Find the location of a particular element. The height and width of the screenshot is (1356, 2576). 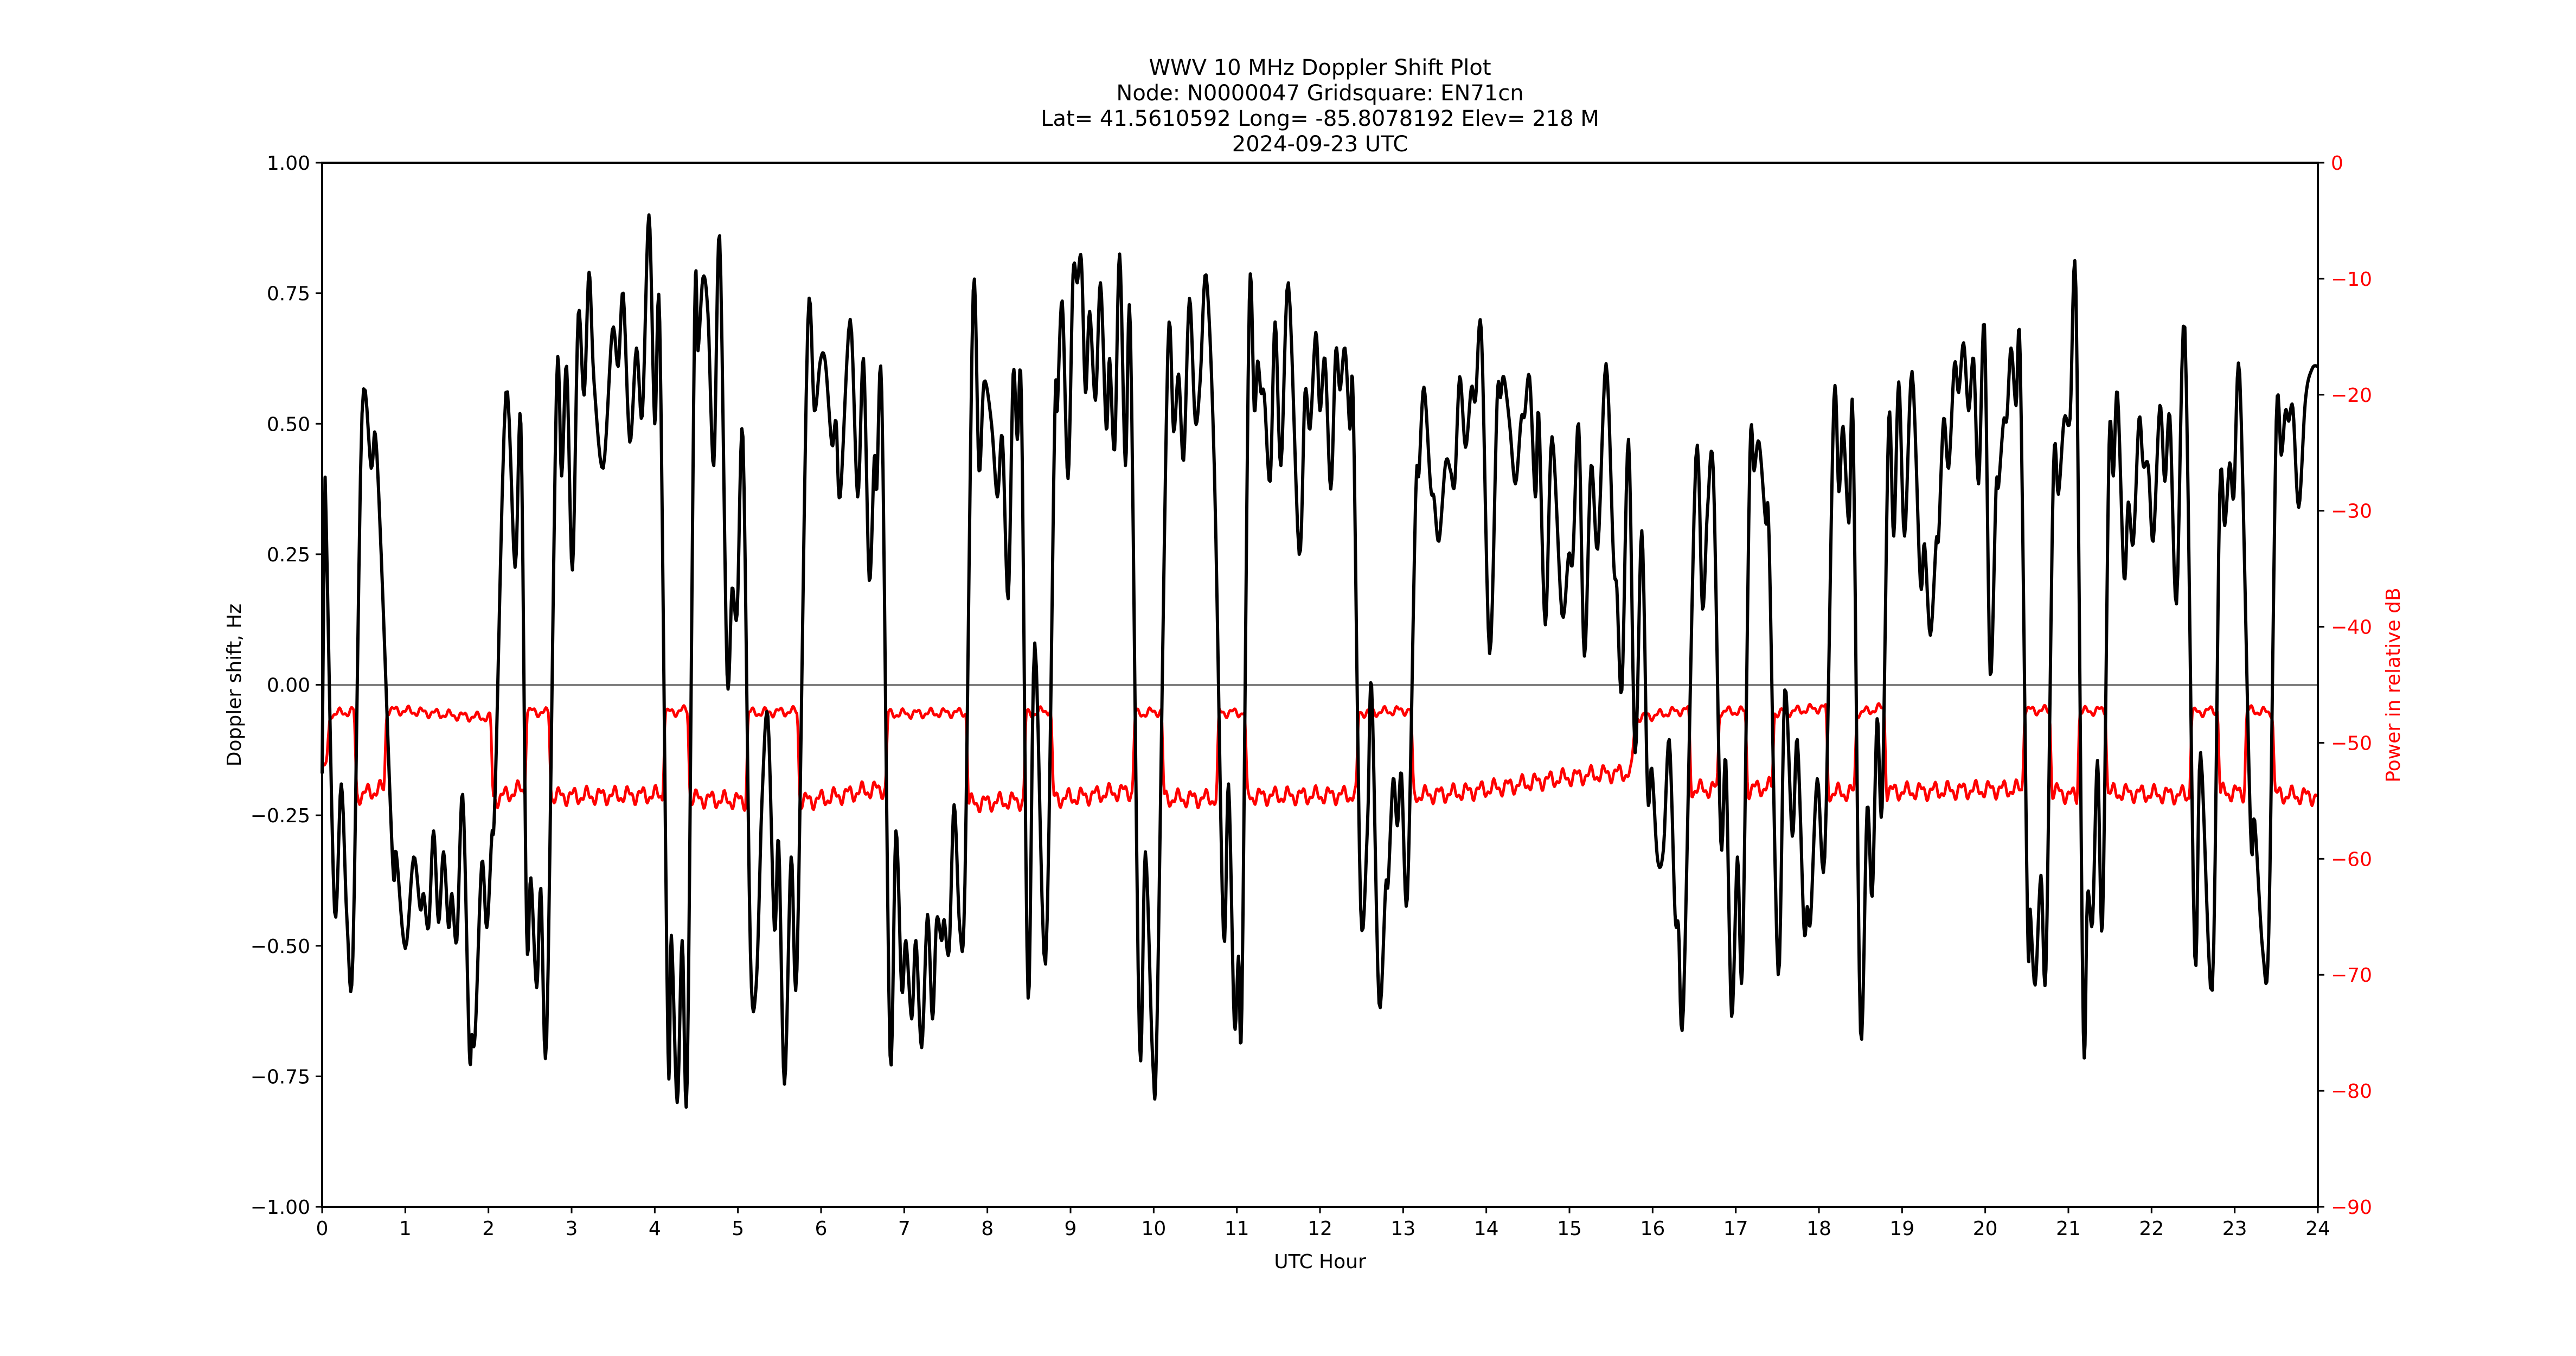

left-y-tick-label: 0.25 is located at coordinates (288, 555).